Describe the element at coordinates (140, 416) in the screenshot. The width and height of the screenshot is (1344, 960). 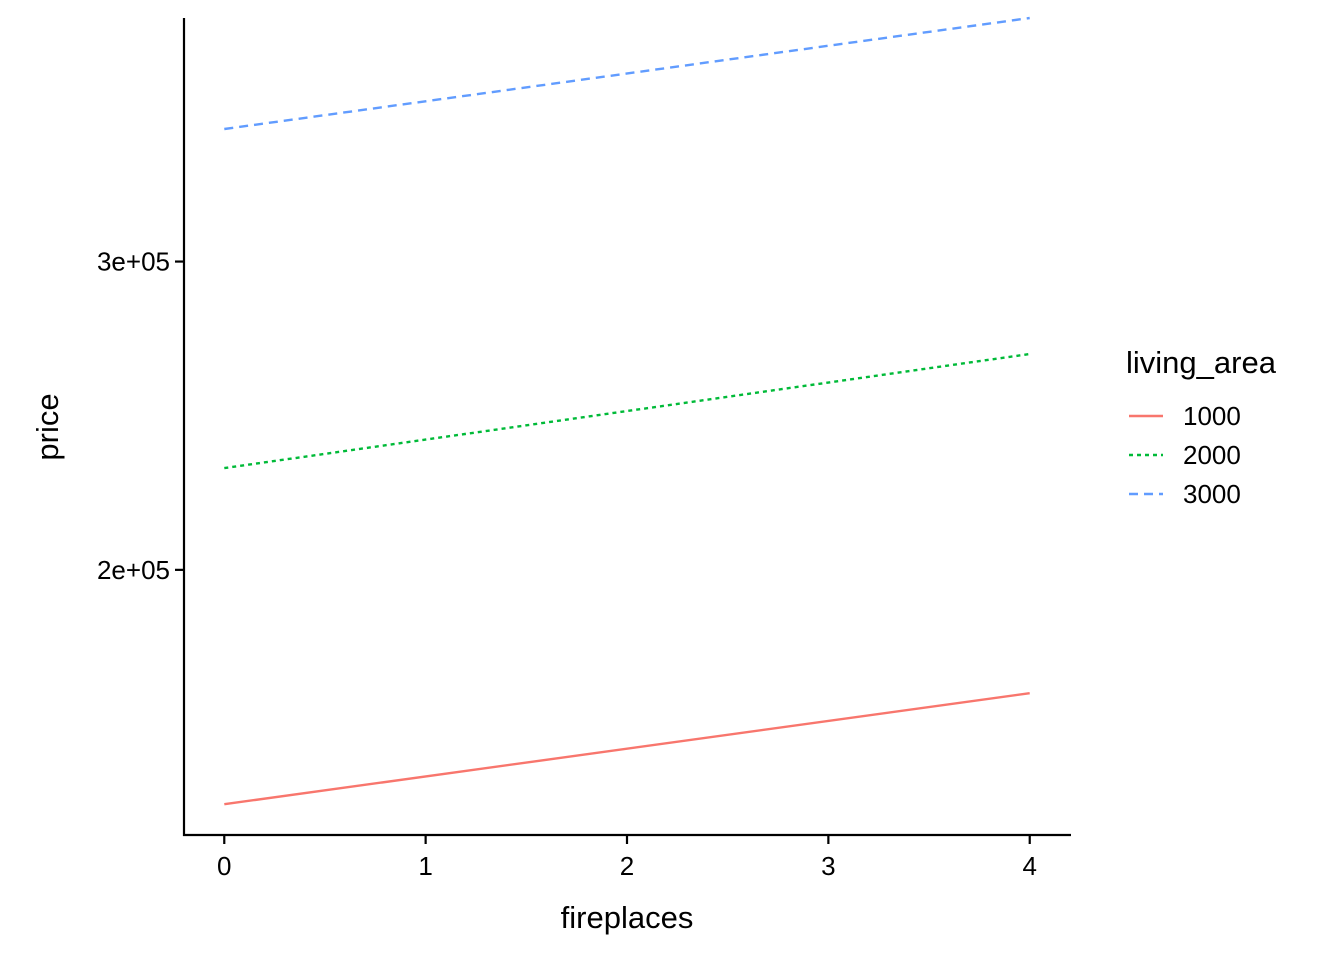
I see `y-ticks: 2e+05 3e+05` at that location.